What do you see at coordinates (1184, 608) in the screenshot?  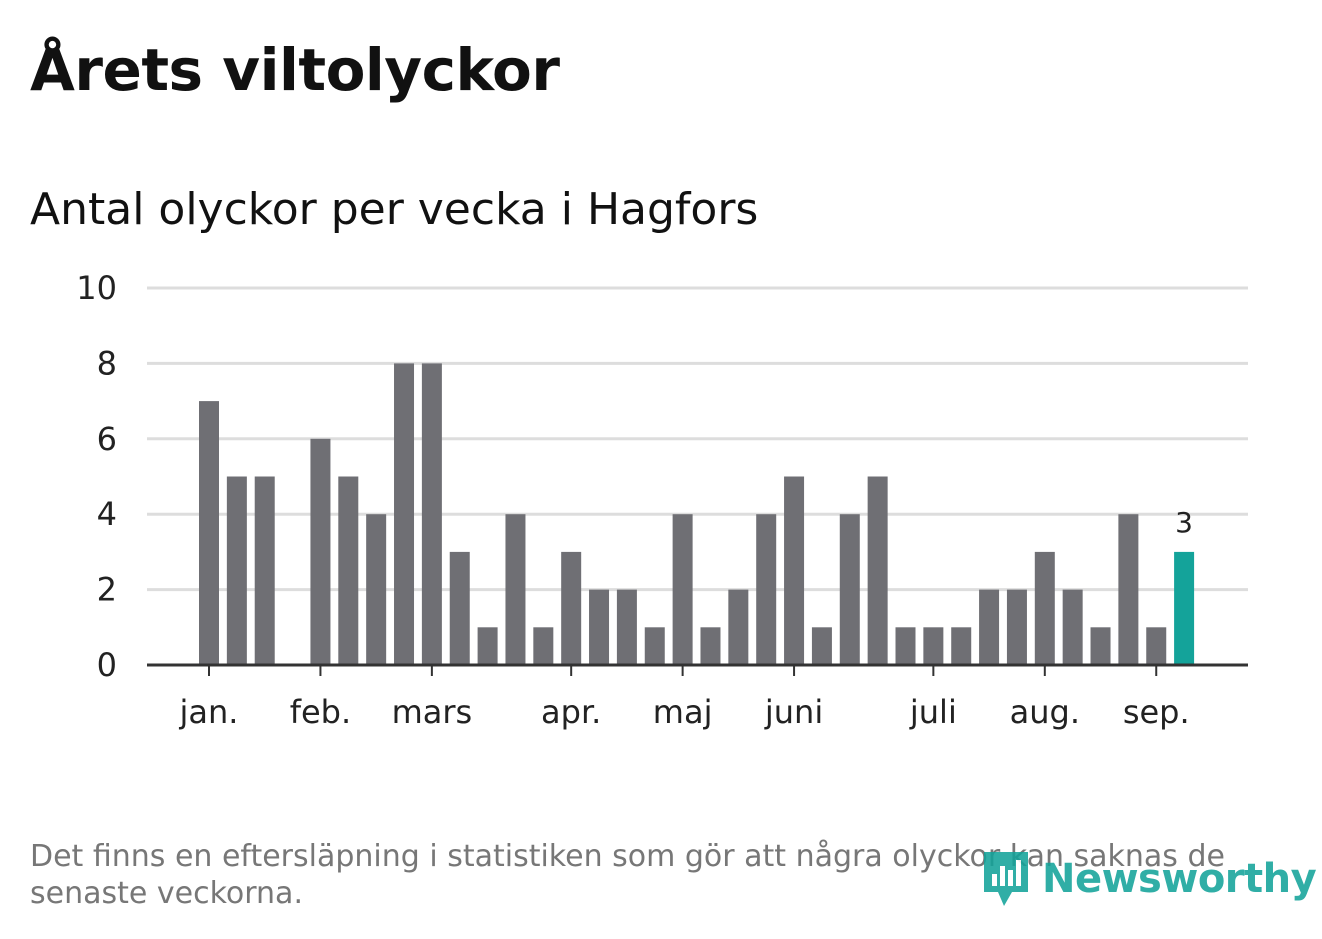 I see `highlight-bar` at bounding box center [1184, 608].